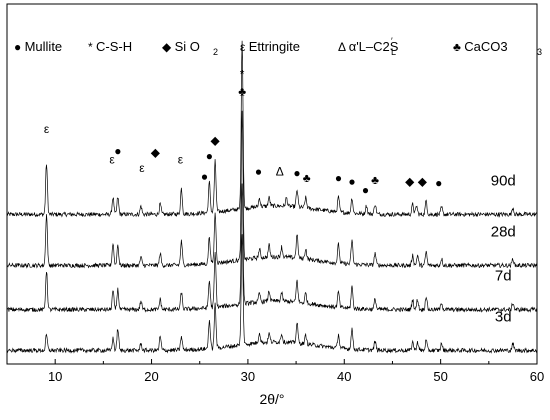 This screenshot has width=550, height=420. Describe the element at coordinates (44, 46) in the screenshot. I see `legend-label: Mullite` at that location.